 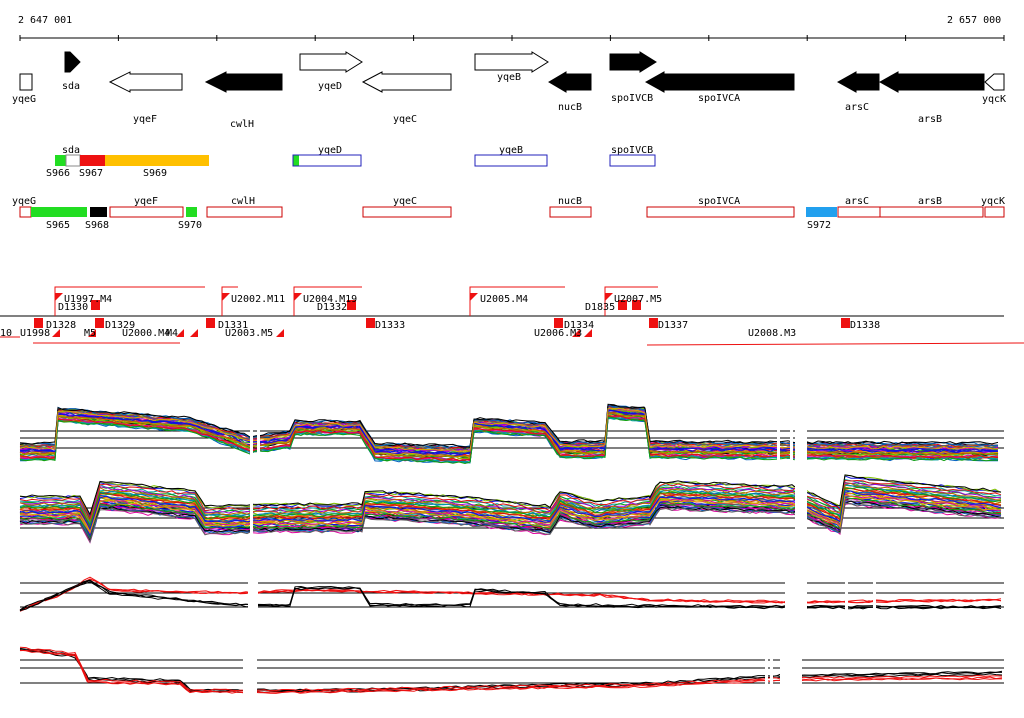 What do you see at coordinates (579, 325) in the screenshot?
I see `feature-D1334: D1334` at bounding box center [579, 325].